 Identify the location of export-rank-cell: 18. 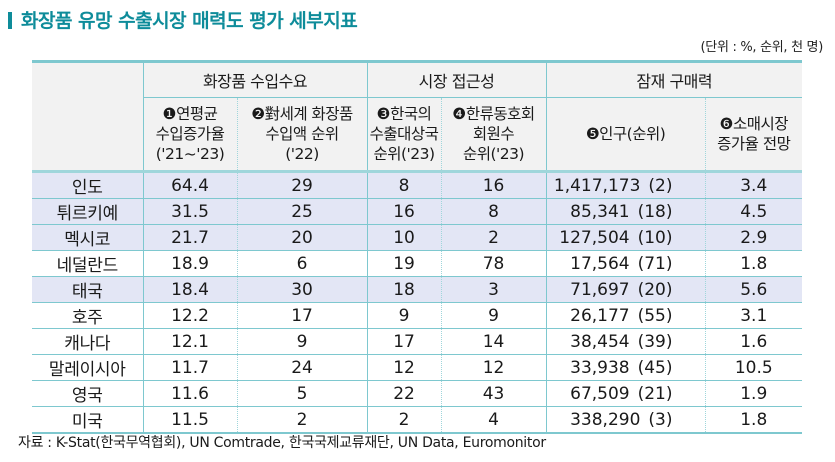
(404, 289).